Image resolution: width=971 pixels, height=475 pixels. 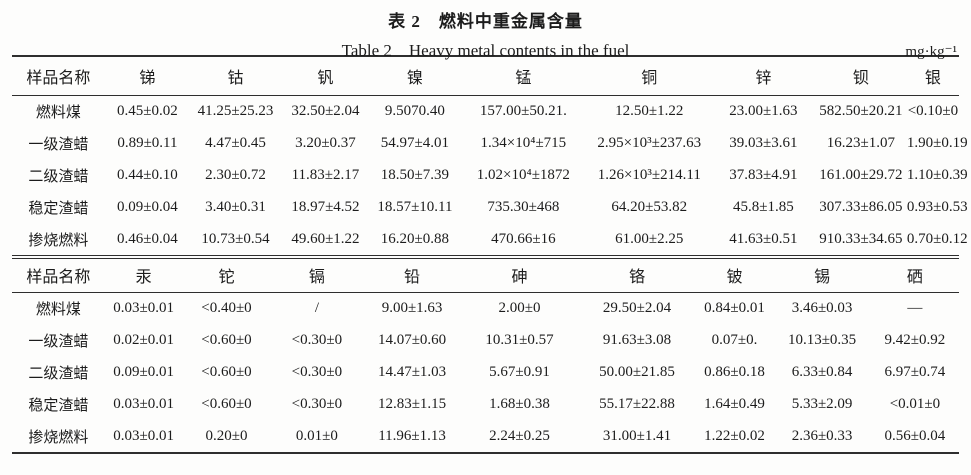 I want to click on metal-column-header: 锑, so click(x=147, y=76).